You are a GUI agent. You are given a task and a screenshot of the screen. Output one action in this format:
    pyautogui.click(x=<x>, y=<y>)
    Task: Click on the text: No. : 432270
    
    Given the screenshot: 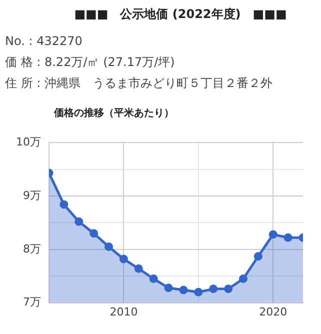 What is the action you would take?
    pyautogui.click(x=44, y=41)
    